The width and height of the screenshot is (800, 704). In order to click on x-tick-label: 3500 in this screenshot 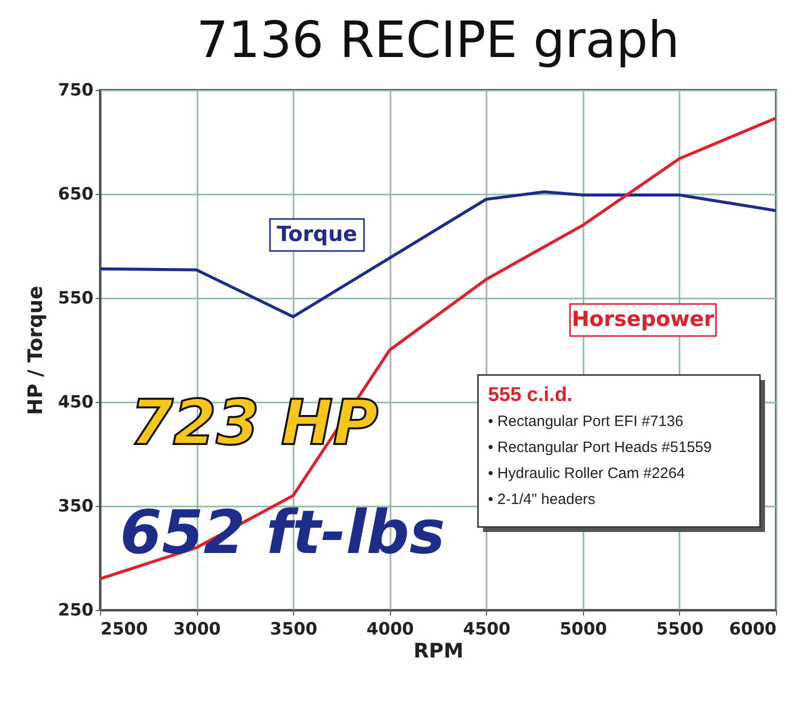, I will do `click(294, 630)`.